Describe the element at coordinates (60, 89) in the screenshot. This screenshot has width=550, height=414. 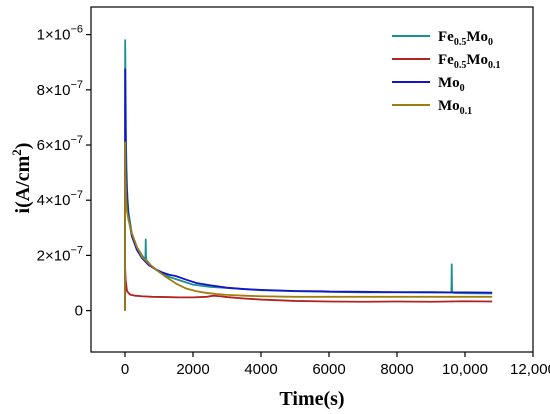
I see `y-tick-label: 8×10⁻⁷` at that location.